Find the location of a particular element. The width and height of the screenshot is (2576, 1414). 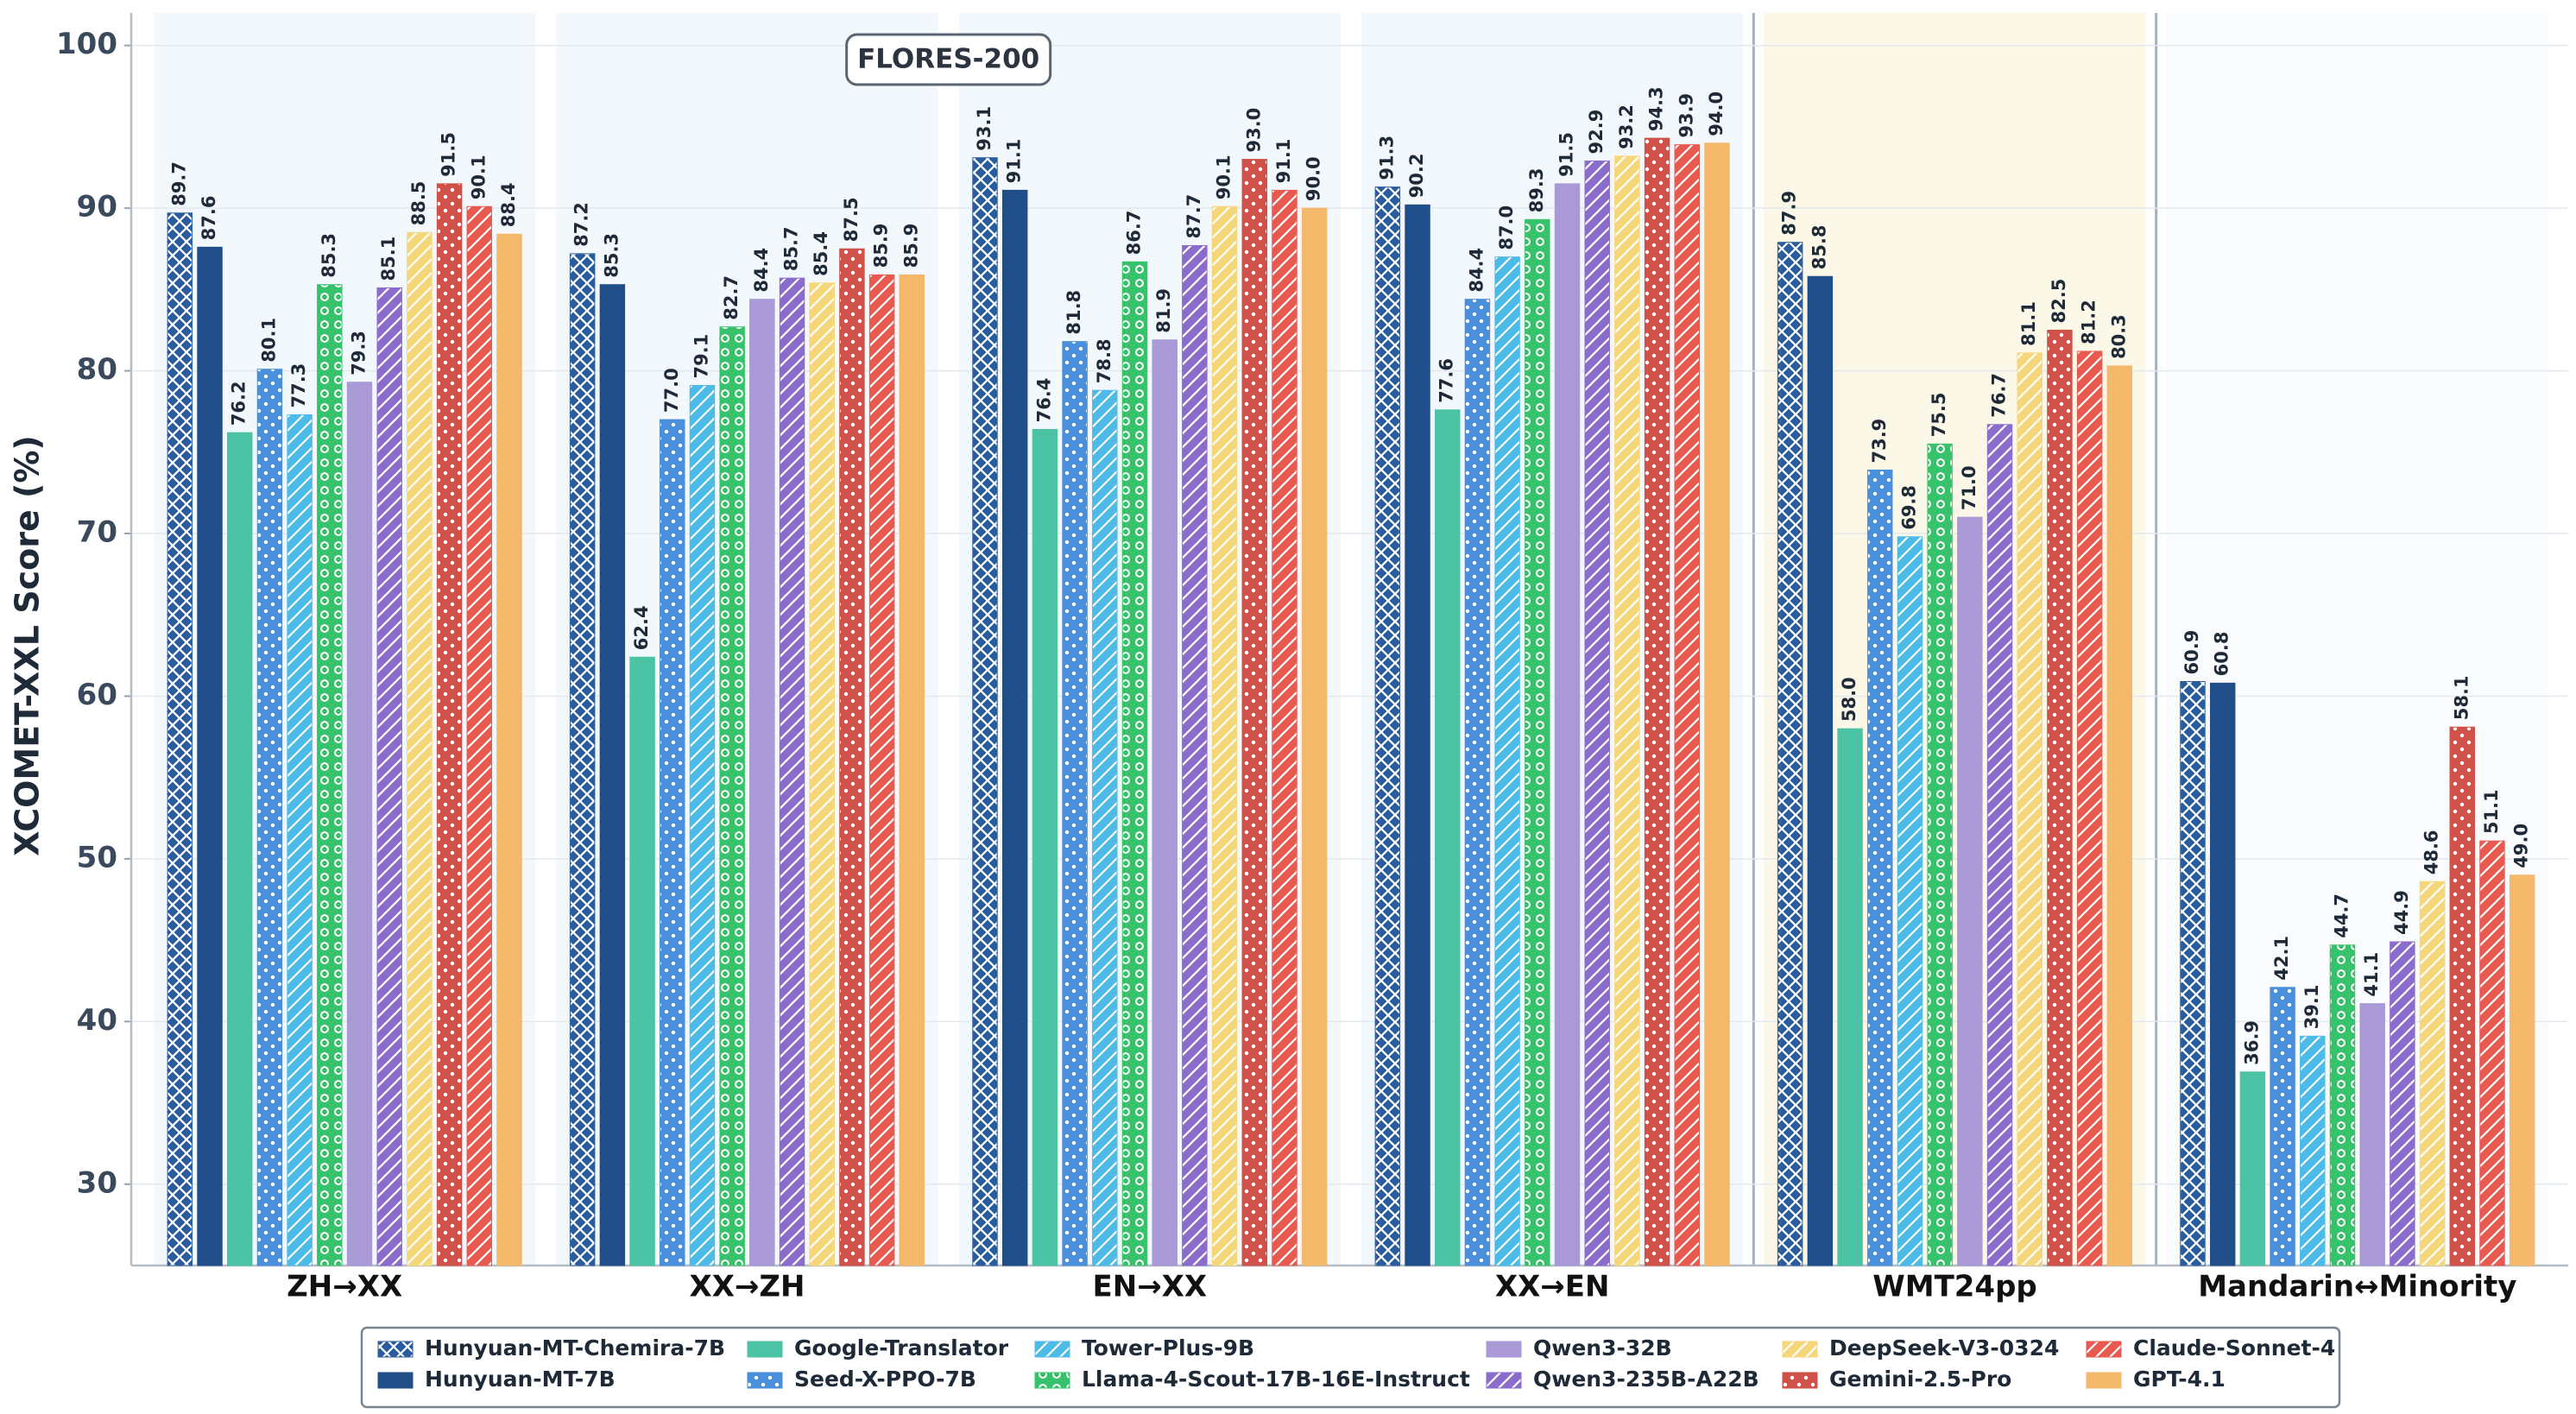

value-label: 85.4 is located at coordinates (821, 253).